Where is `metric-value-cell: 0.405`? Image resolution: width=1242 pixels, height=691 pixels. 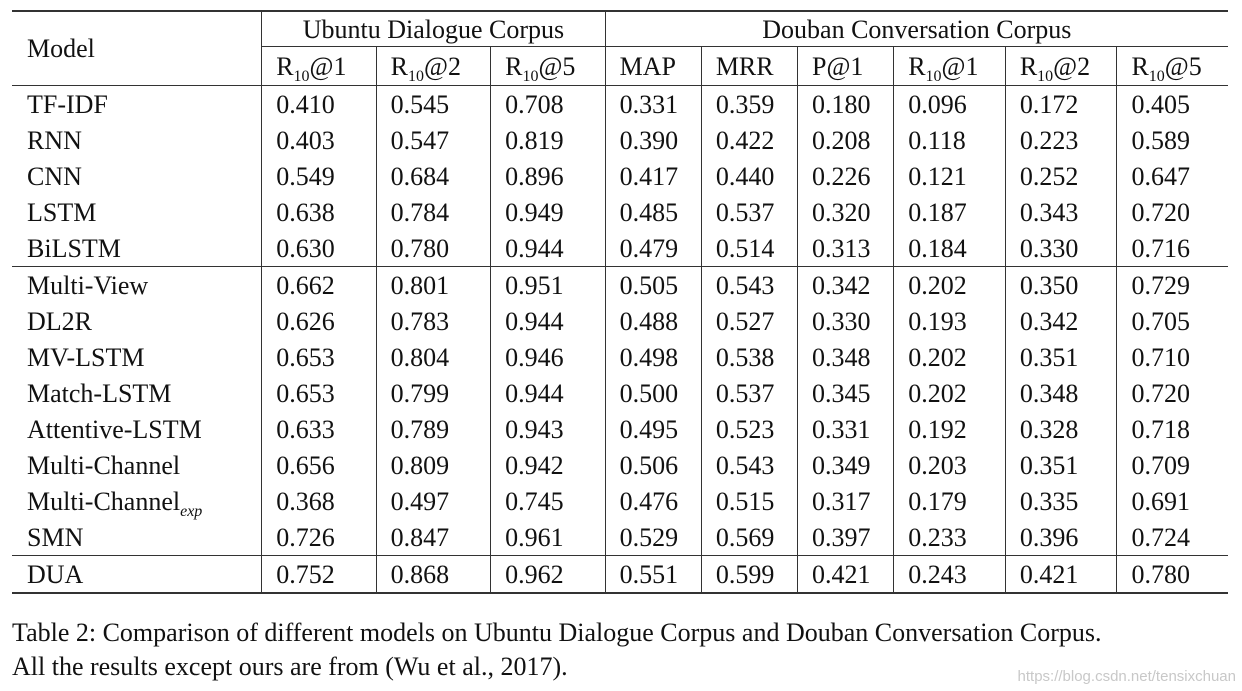
metric-value-cell: 0.405 is located at coordinates (1172, 103).